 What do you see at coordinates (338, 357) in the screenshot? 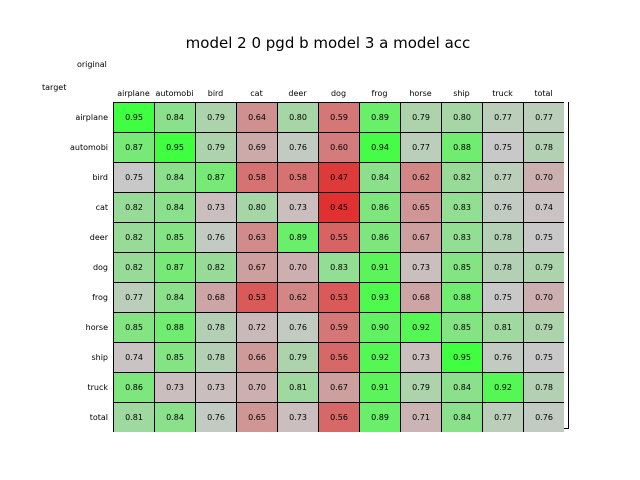
I see `heatmap-cell: 0.56` at bounding box center [338, 357].